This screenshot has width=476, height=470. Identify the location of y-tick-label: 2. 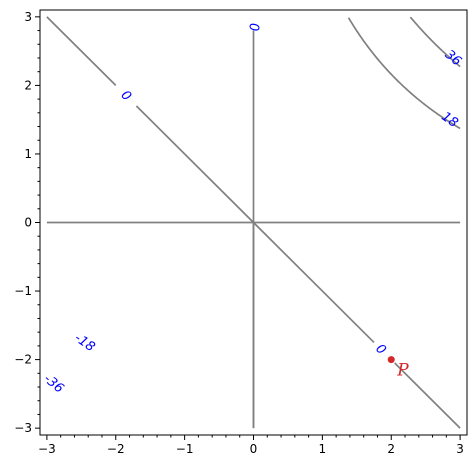
(28, 85).